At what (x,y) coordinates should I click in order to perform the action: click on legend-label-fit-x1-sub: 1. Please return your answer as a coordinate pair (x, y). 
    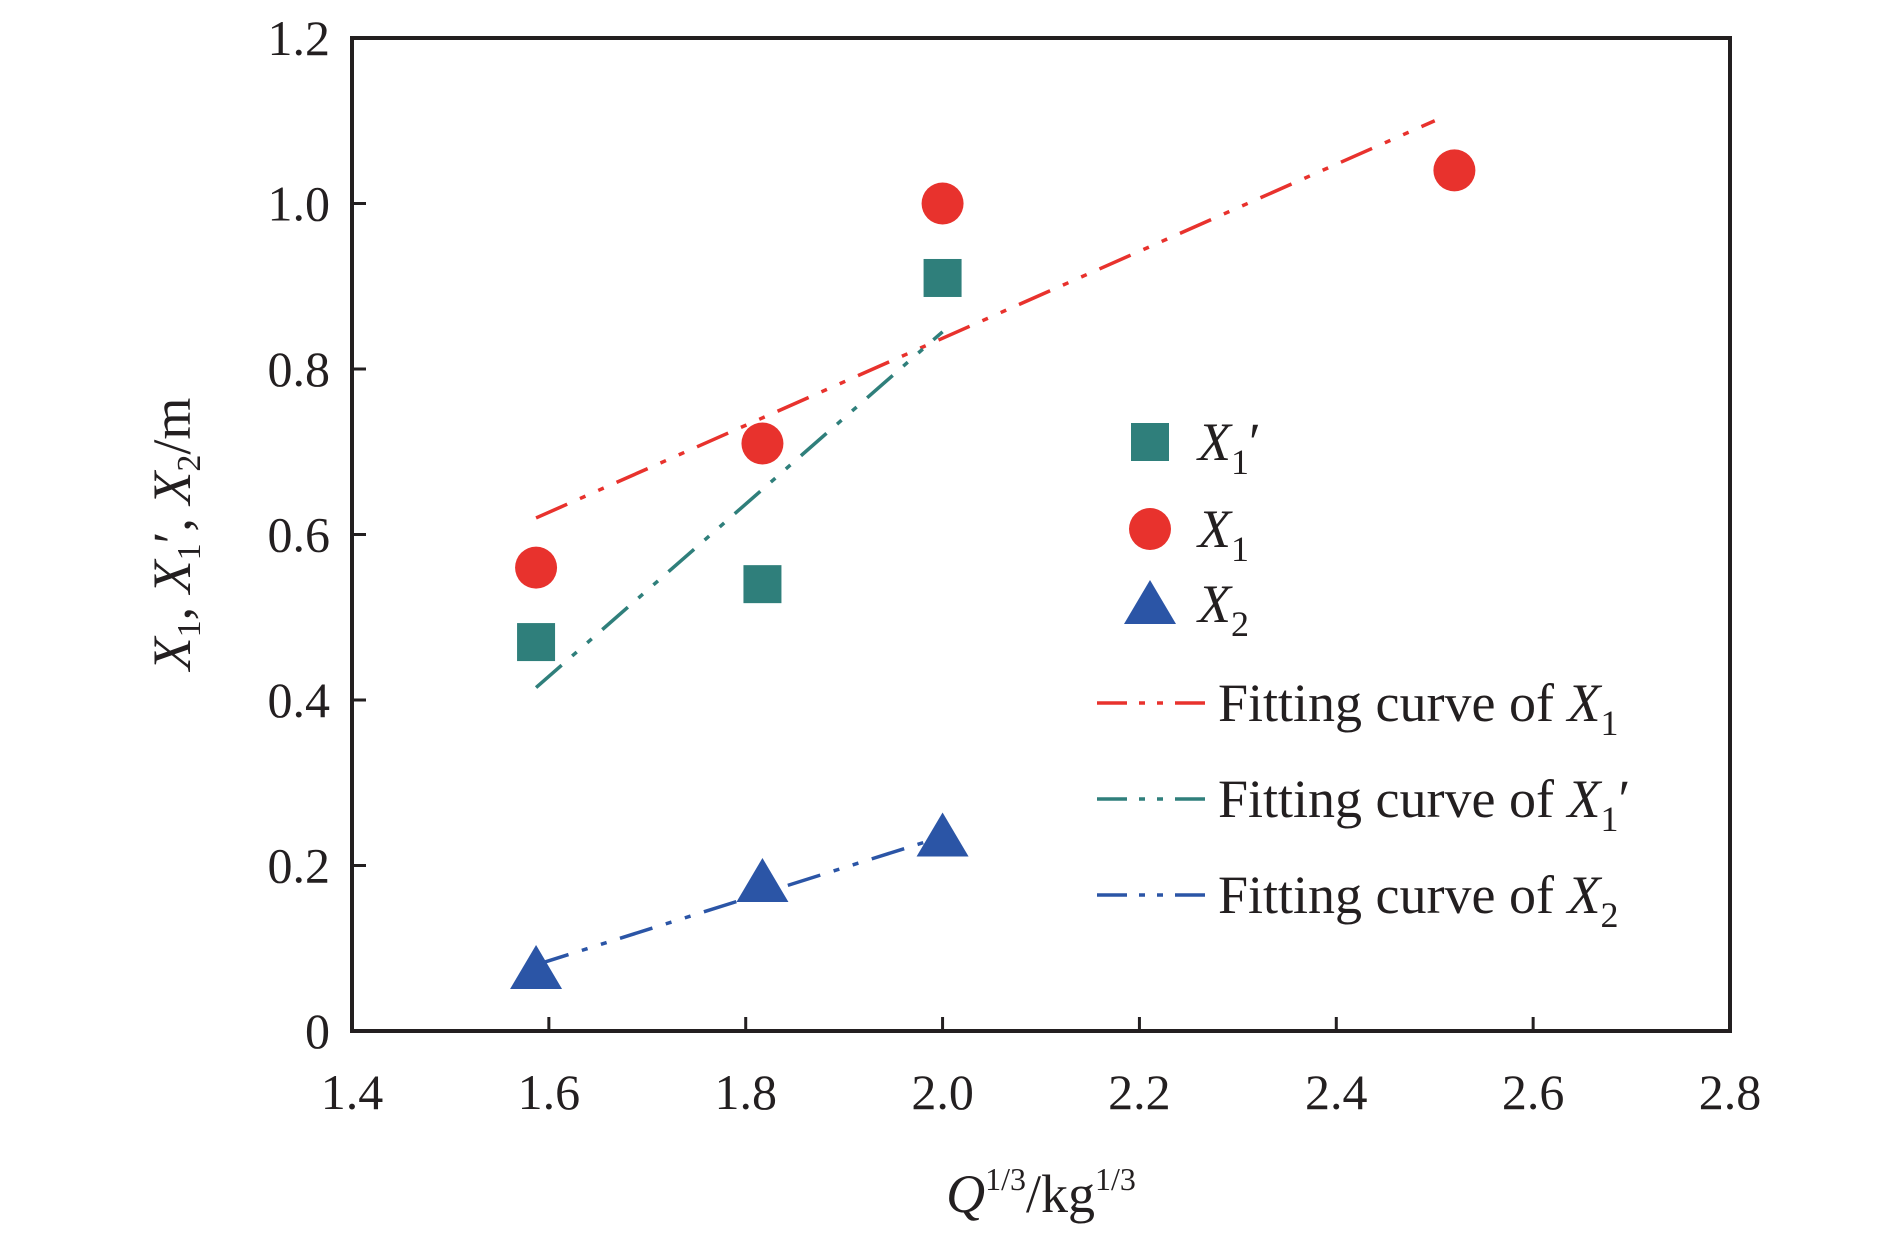
    Looking at the image, I should click on (1609, 723).